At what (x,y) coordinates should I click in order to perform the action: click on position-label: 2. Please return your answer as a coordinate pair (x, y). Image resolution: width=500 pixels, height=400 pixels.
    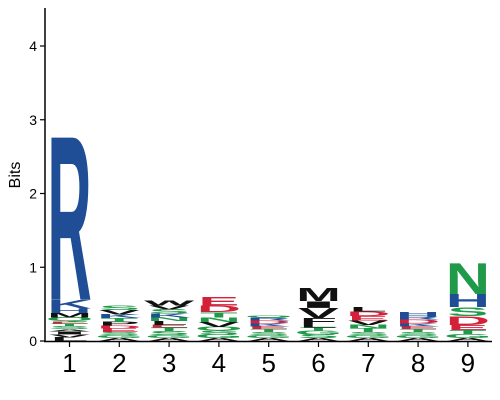
    Looking at the image, I should click on (119, 363).